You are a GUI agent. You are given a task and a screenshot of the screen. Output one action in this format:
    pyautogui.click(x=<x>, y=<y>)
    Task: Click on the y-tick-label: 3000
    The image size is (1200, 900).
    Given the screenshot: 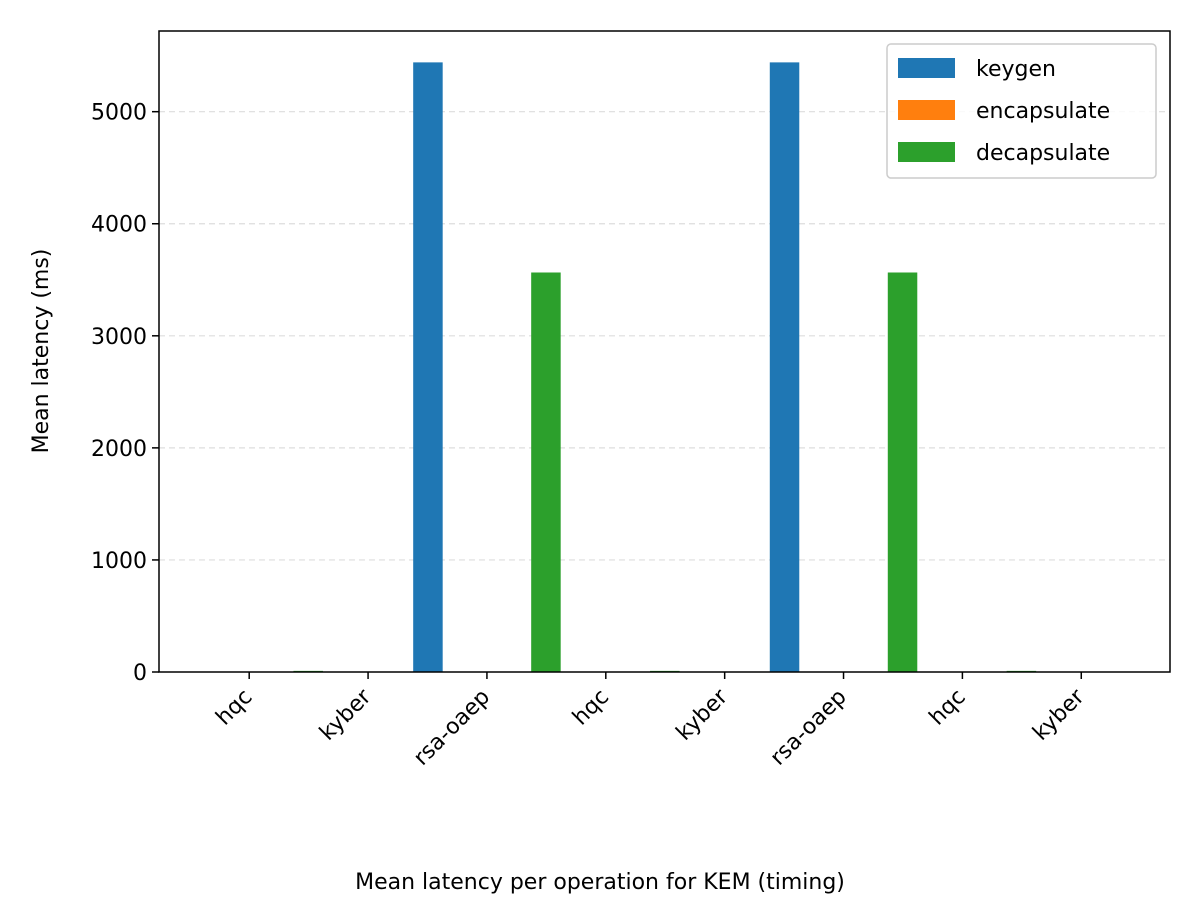 What is the action you would take?
    pyautogui.click(x=119, y=337)
    